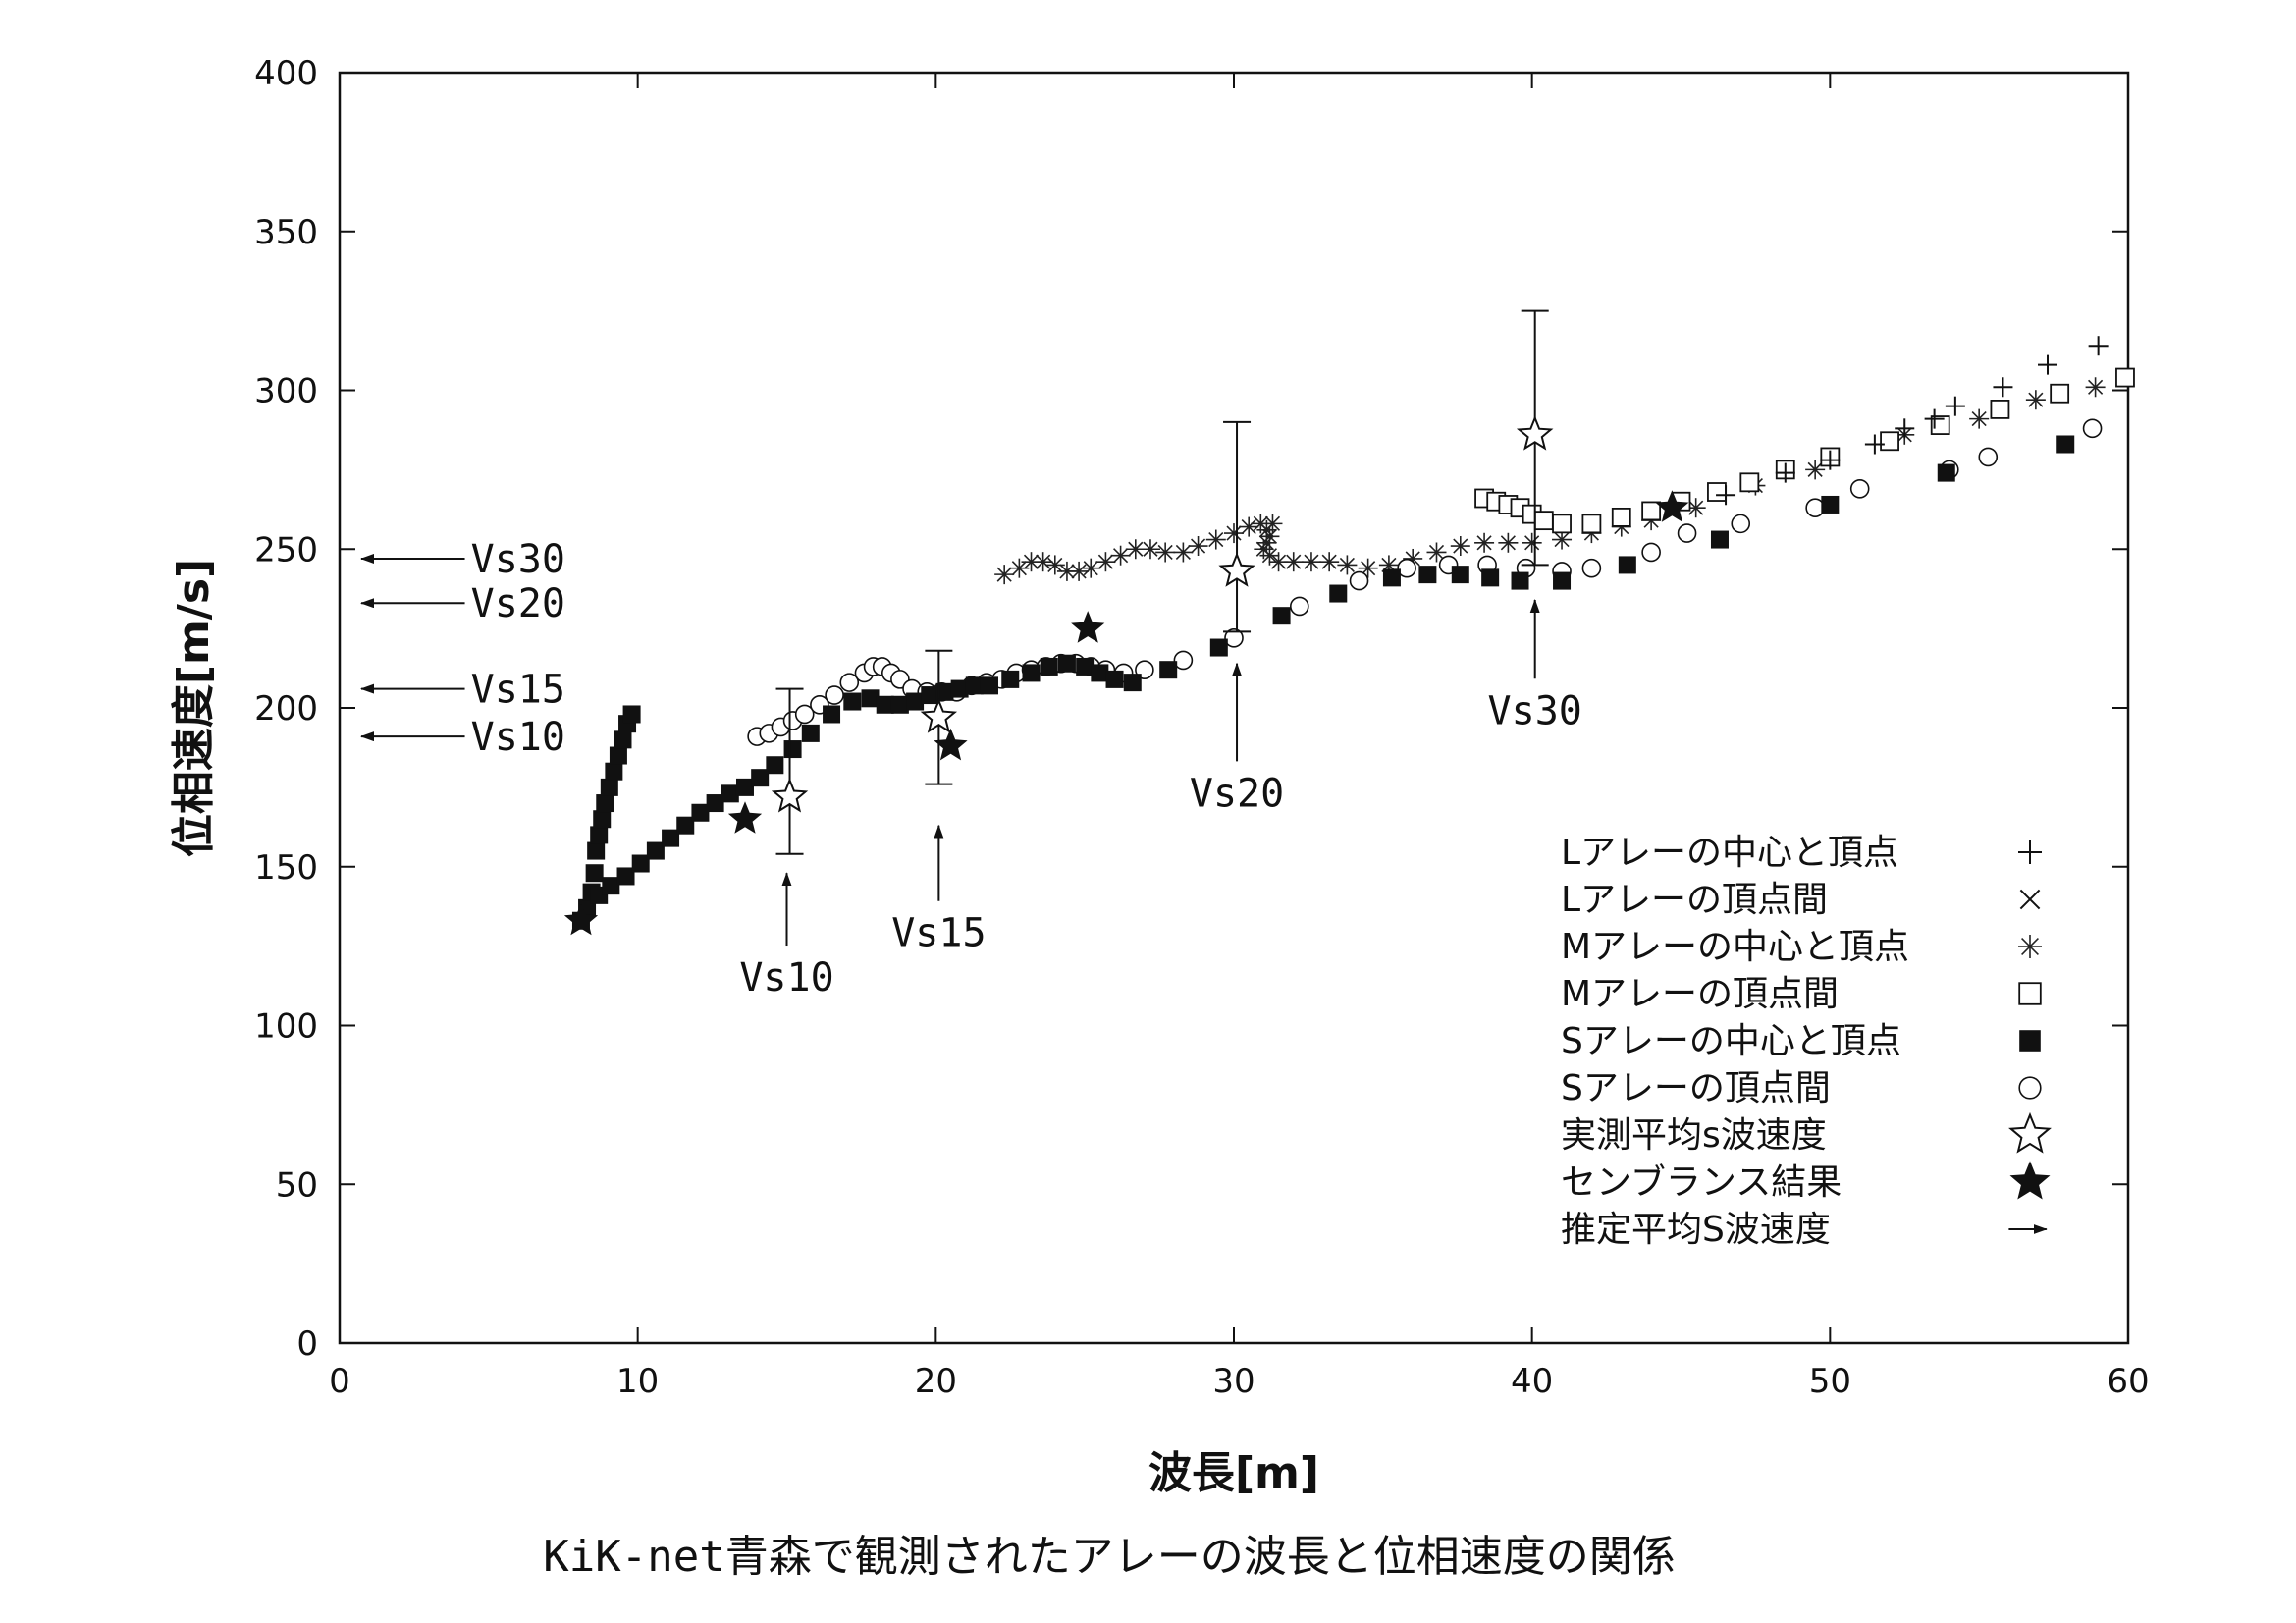  What do you see at coordinates (1233, 1473) in the screenshot?
I see `x-axis-label: 波長[m]` at bounding box center [1233, 1473].